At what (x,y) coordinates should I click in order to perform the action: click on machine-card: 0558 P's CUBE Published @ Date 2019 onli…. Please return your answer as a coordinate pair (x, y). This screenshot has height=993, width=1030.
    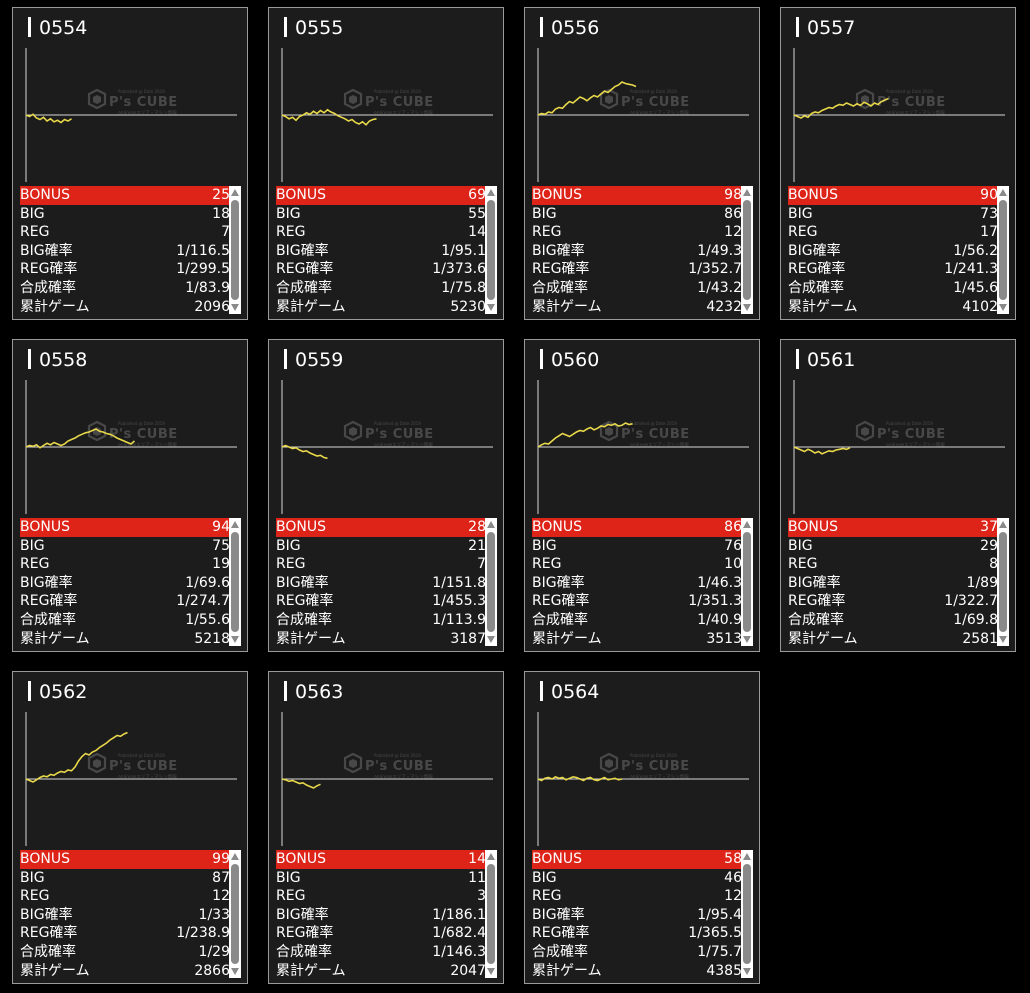
    Looking at the image, I should click on (130, 495).